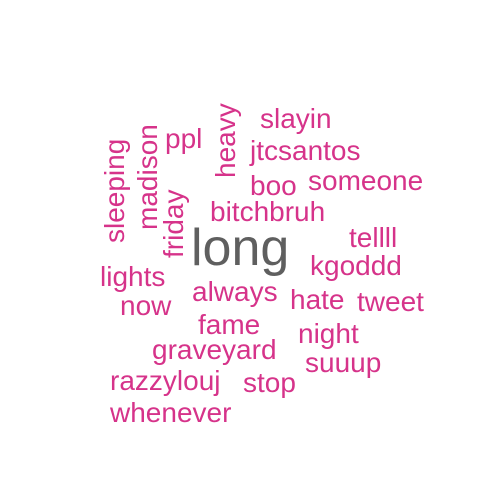 The width and height of the screenshot is (500, 500). I want to click on word-lights: lights, so click(133, 276).